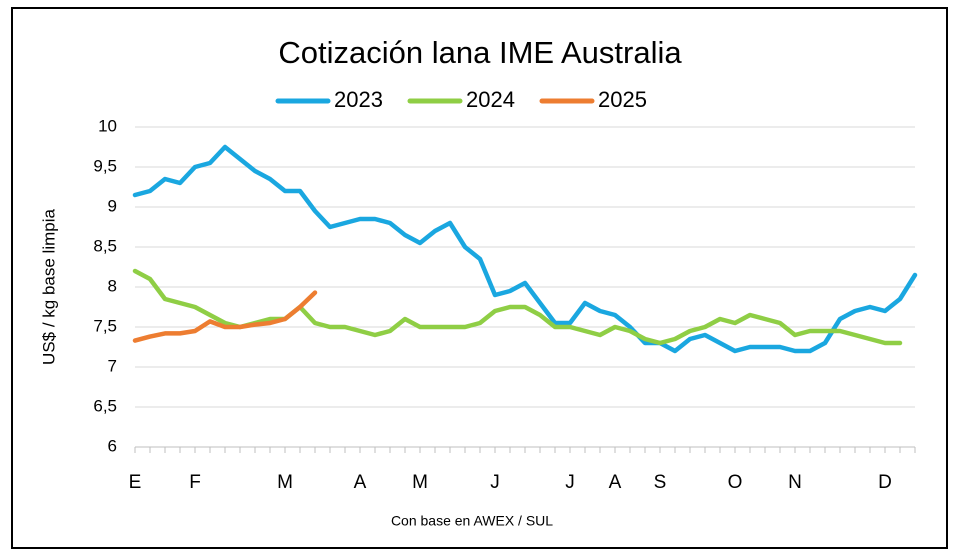  I want to click on y-tick-label: 8, so click(112, 285).